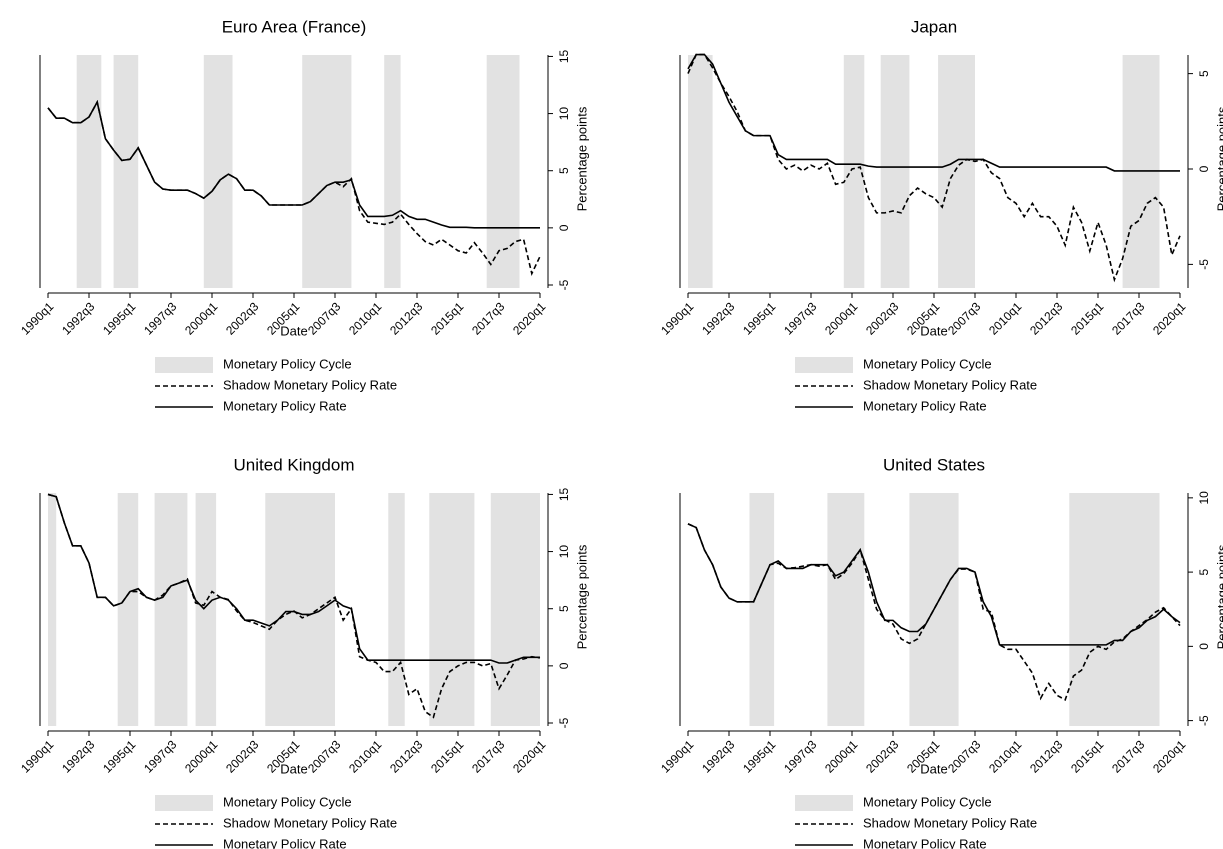 This screenshot has height=849, width=1223. Describe the element at coordinates (294, 464) in the screenshot. I see `chart-title: United Kingdom` at that location.